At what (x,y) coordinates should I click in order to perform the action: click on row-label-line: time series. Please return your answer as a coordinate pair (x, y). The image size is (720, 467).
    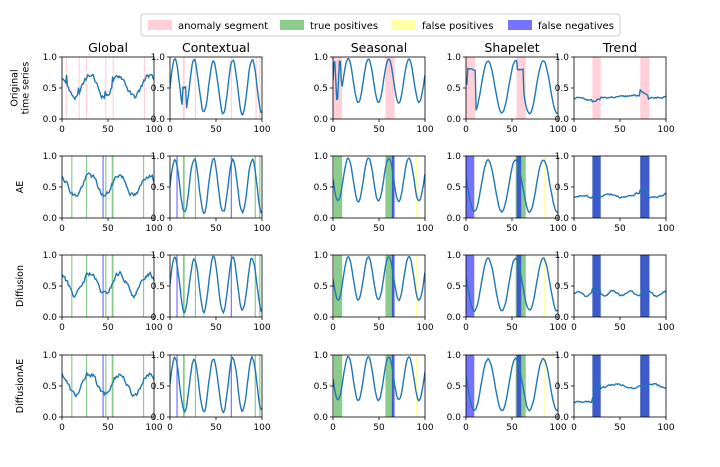
    Looking at the image, I should click on (26, 88).